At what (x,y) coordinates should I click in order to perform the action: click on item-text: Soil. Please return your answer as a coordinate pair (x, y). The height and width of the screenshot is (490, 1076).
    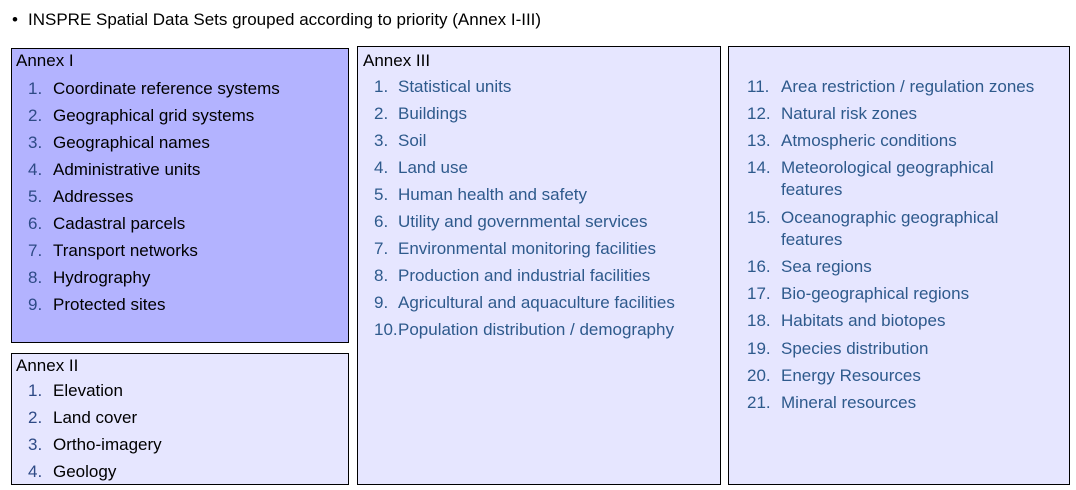
    Looking at the image, I should click on (412, 140).